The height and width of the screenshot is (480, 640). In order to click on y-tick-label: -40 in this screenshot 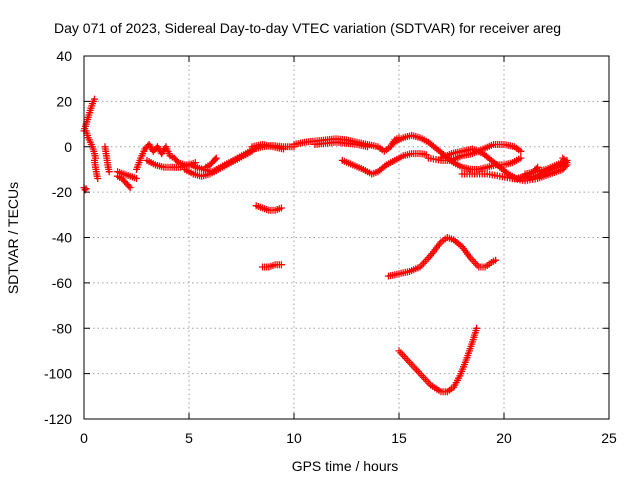, I will do `click(62, 238)`.